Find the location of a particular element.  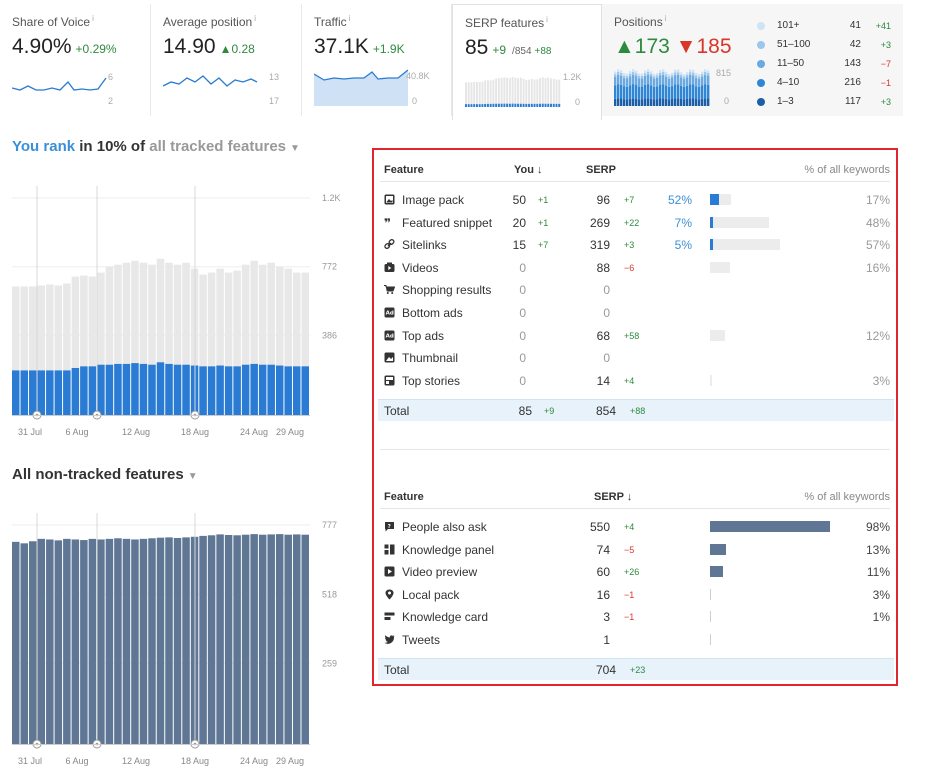

table-row: Image pack 50 +1 96 +7 52% 17% is located at coordinates (635, 200).